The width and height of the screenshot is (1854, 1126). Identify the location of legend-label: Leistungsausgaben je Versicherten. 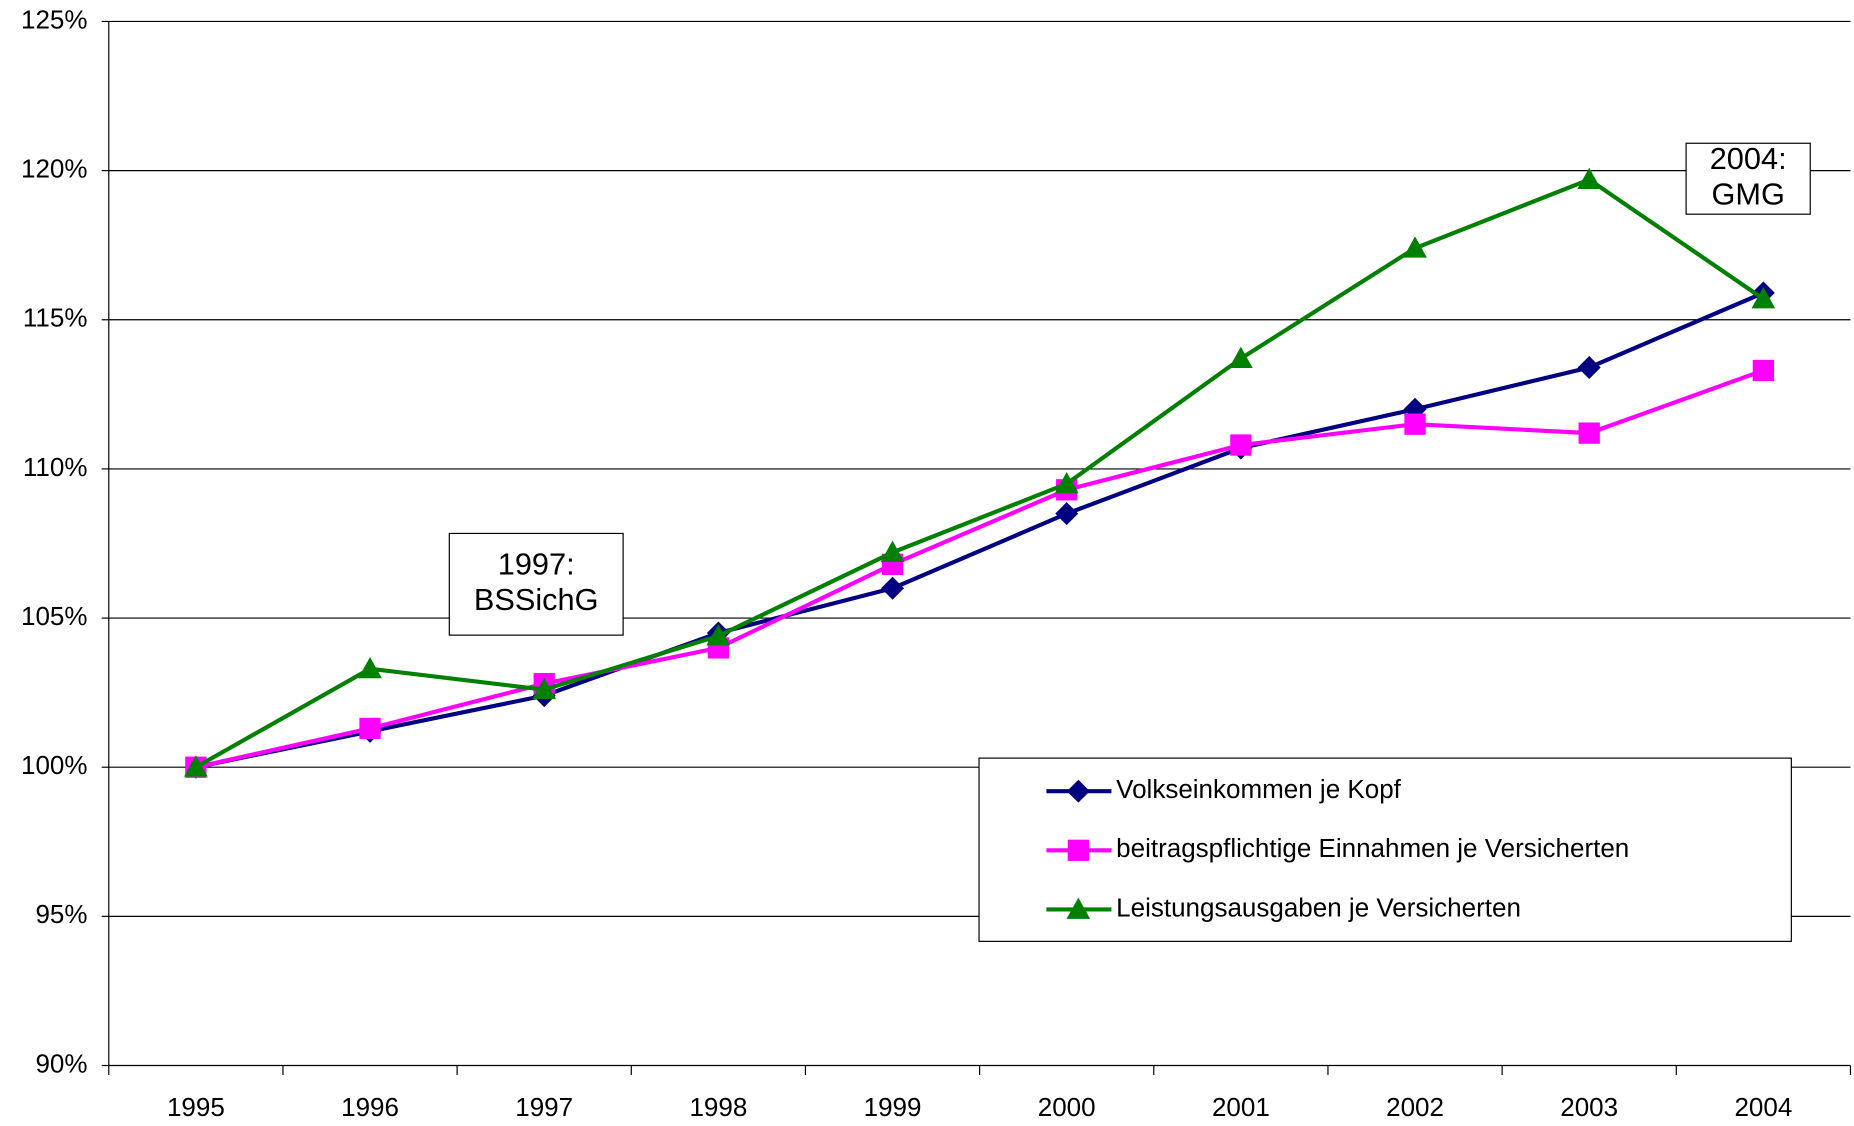
(1318, 907).